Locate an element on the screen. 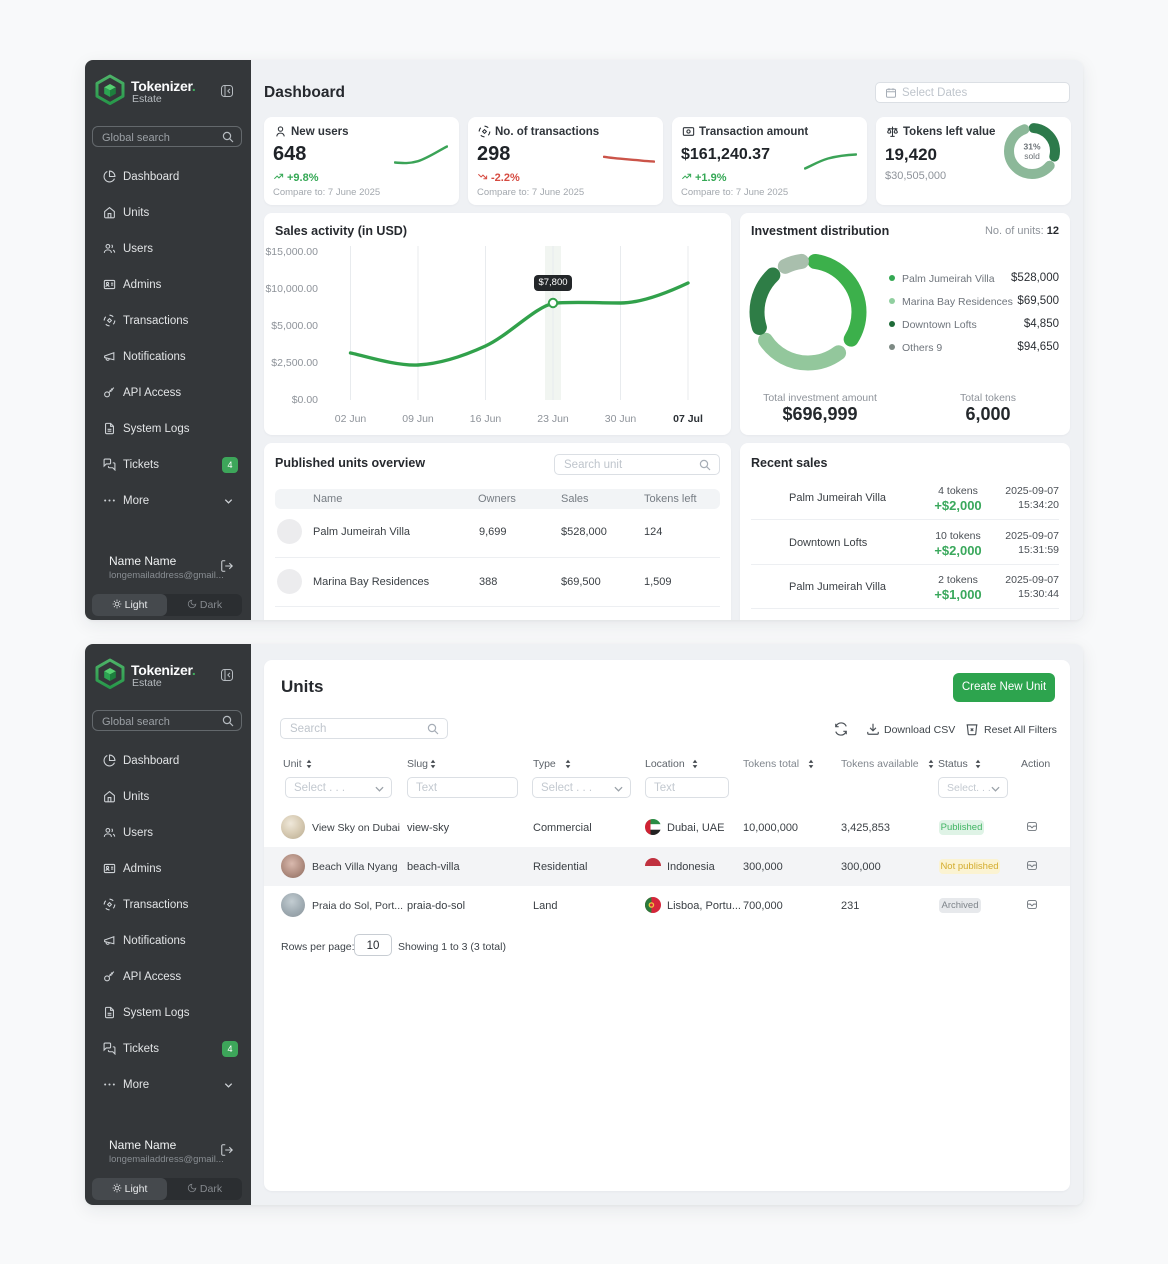 This screenshot has height=1264, width=1168. svg-text: 09 Jun is located at coordinates (418, 419).